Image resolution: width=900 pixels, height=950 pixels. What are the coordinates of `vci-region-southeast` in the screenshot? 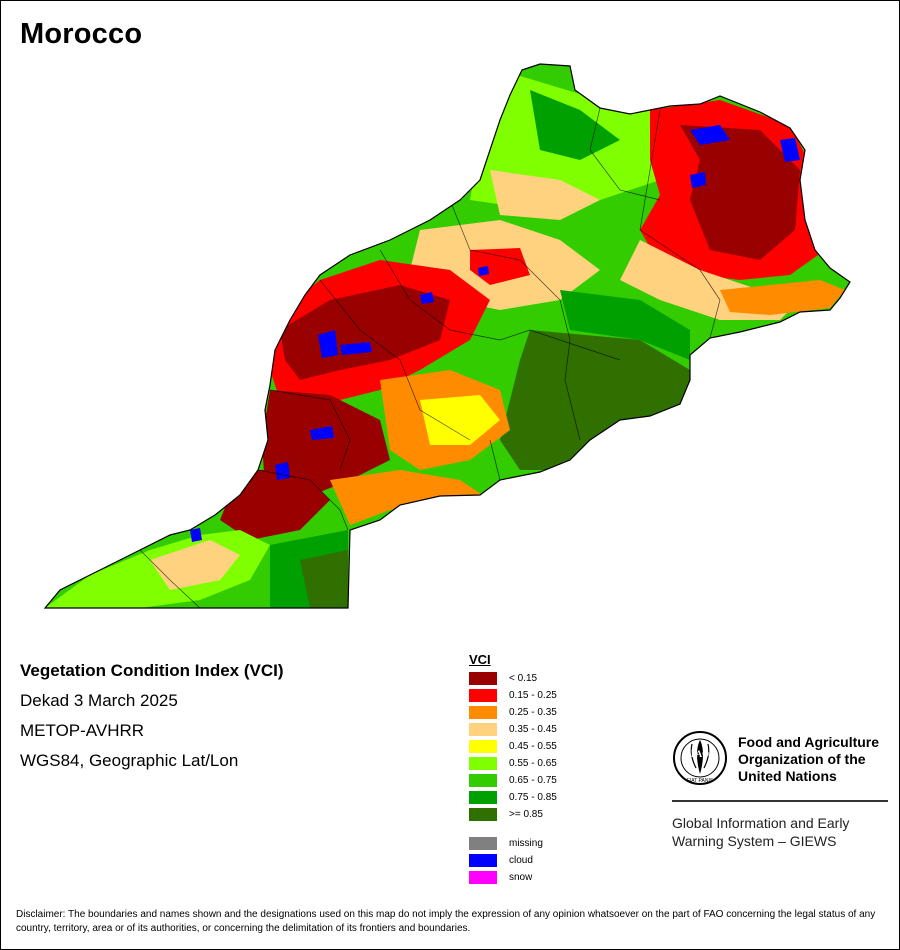 It's located at (595, 400).